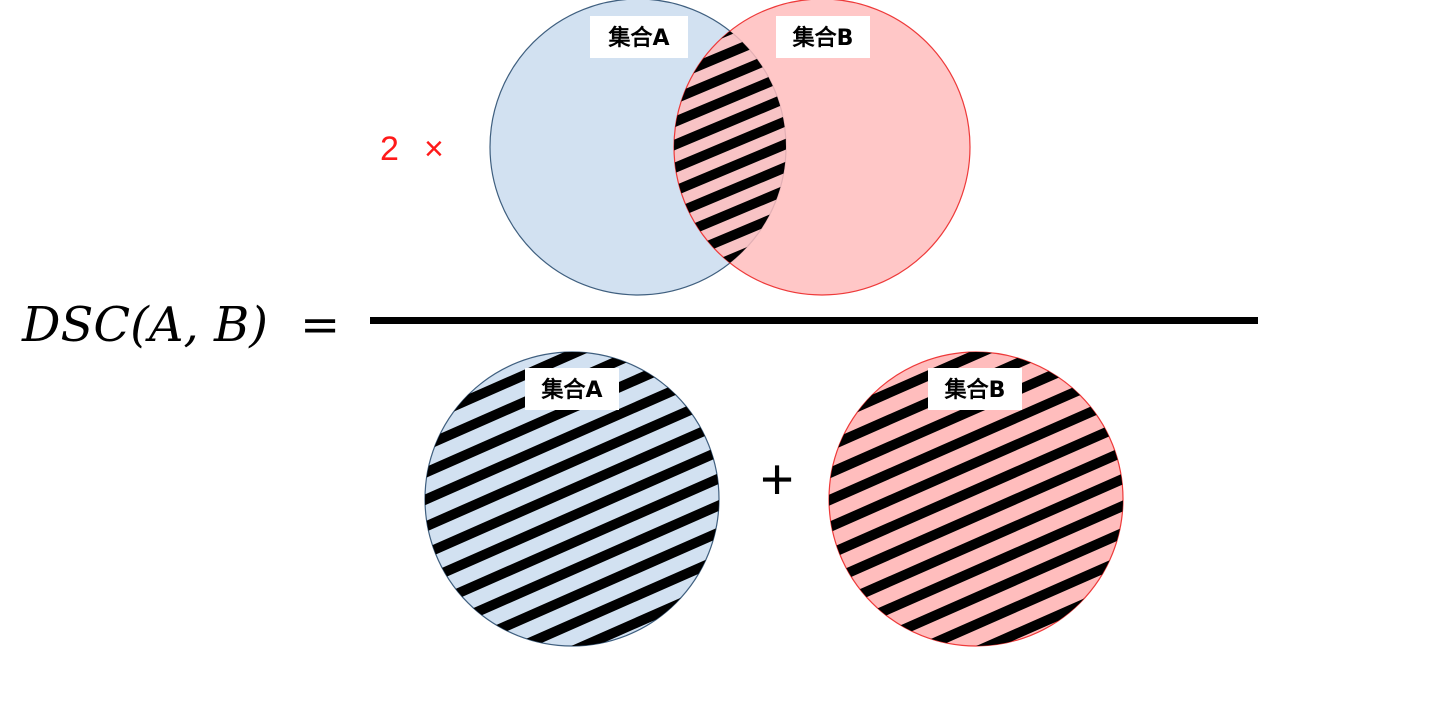 The height and width of the screenshot is (720, 1454). Describe the element at coordinates (638, 38) in the screenshot. I see `venn-label-a: 集合A` at that location.